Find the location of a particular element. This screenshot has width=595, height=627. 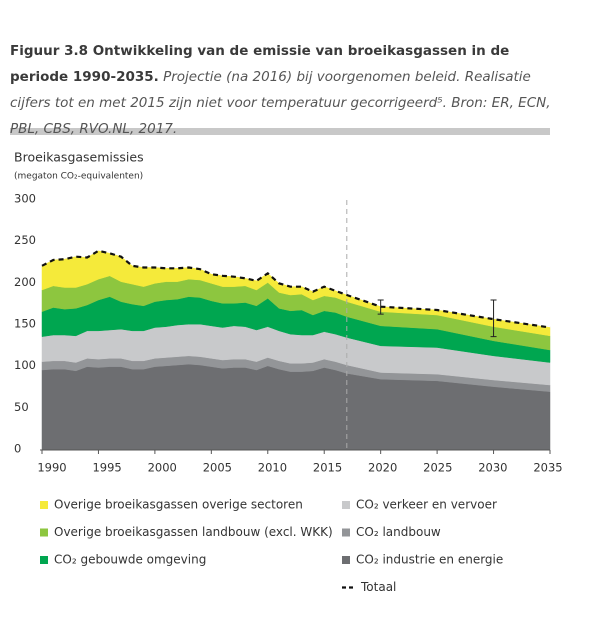

legend-label: CO₂ verkeer en vervoer is located at coordinates (426, 505).